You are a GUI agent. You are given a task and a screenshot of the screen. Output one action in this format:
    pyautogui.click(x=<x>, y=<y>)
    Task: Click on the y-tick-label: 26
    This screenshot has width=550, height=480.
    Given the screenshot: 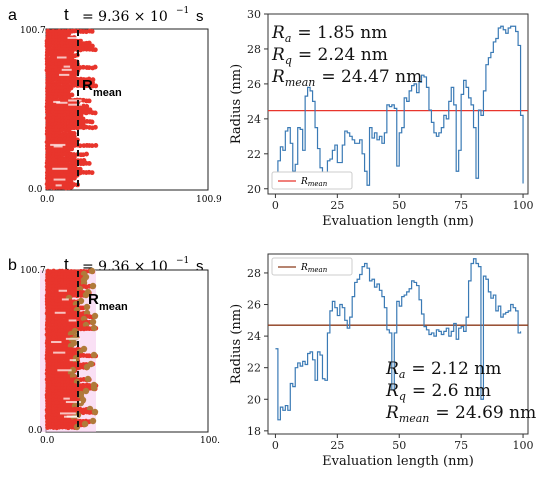 What is the action you would take?
    pyautogui.click(x=254, y=84)
    